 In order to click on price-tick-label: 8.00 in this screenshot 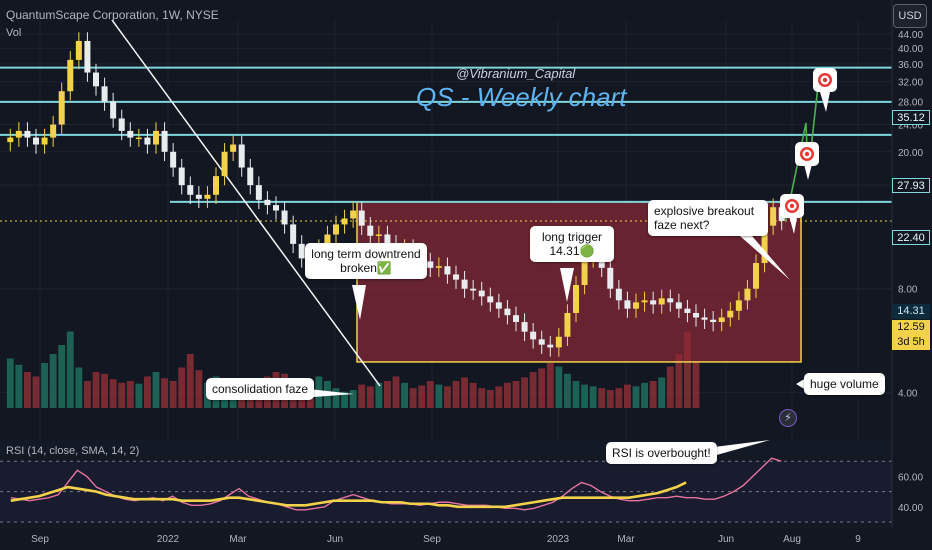, I will do `click(908, 290)`.